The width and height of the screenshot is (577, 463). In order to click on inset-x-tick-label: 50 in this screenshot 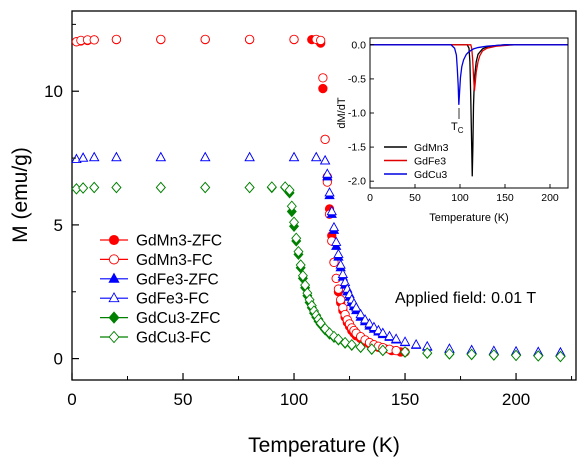, I will do `click(415, 198)`.